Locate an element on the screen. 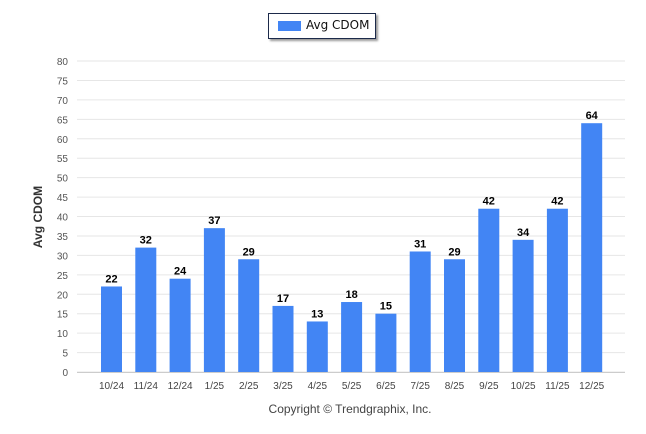 This screenshot has width=646, height=434. copyright-footer: Copyright © Trendgraphix, Inc. is located at coordinates (350, 409).